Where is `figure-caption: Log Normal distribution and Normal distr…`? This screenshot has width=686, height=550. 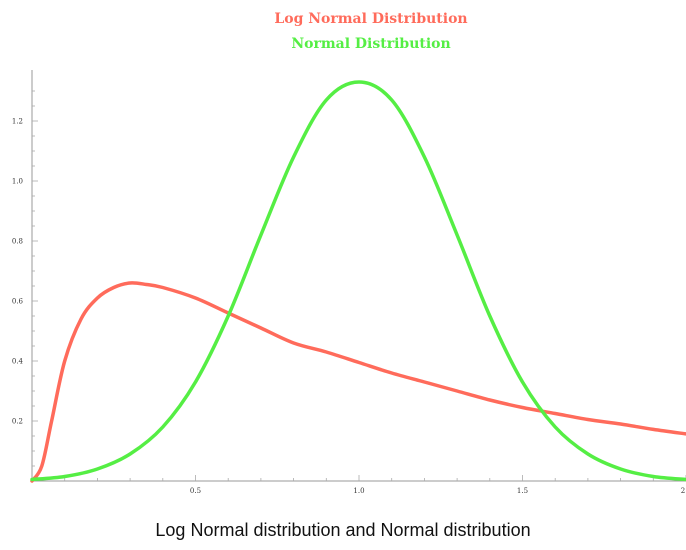
figure-caption: Log Normal distribution and Normal distr… is located at coordinates (343, 530).